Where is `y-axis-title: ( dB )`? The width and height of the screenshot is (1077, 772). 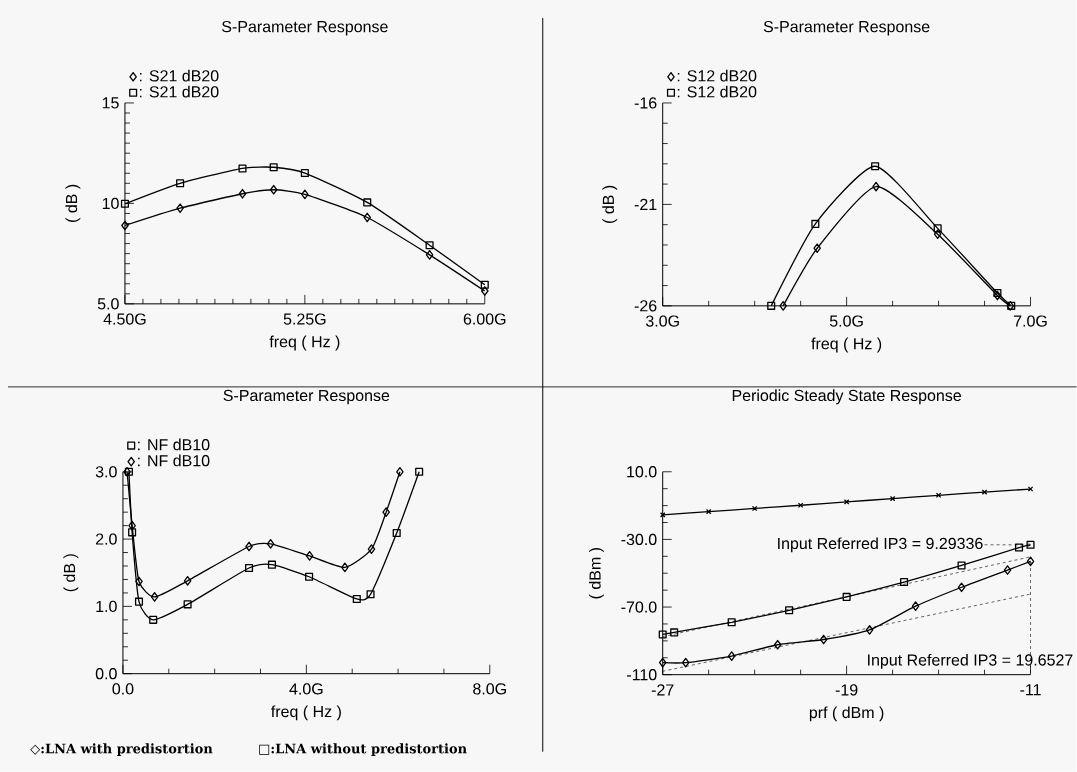 y-axis-title: ( dB ) is located at coordinates (610, 205).